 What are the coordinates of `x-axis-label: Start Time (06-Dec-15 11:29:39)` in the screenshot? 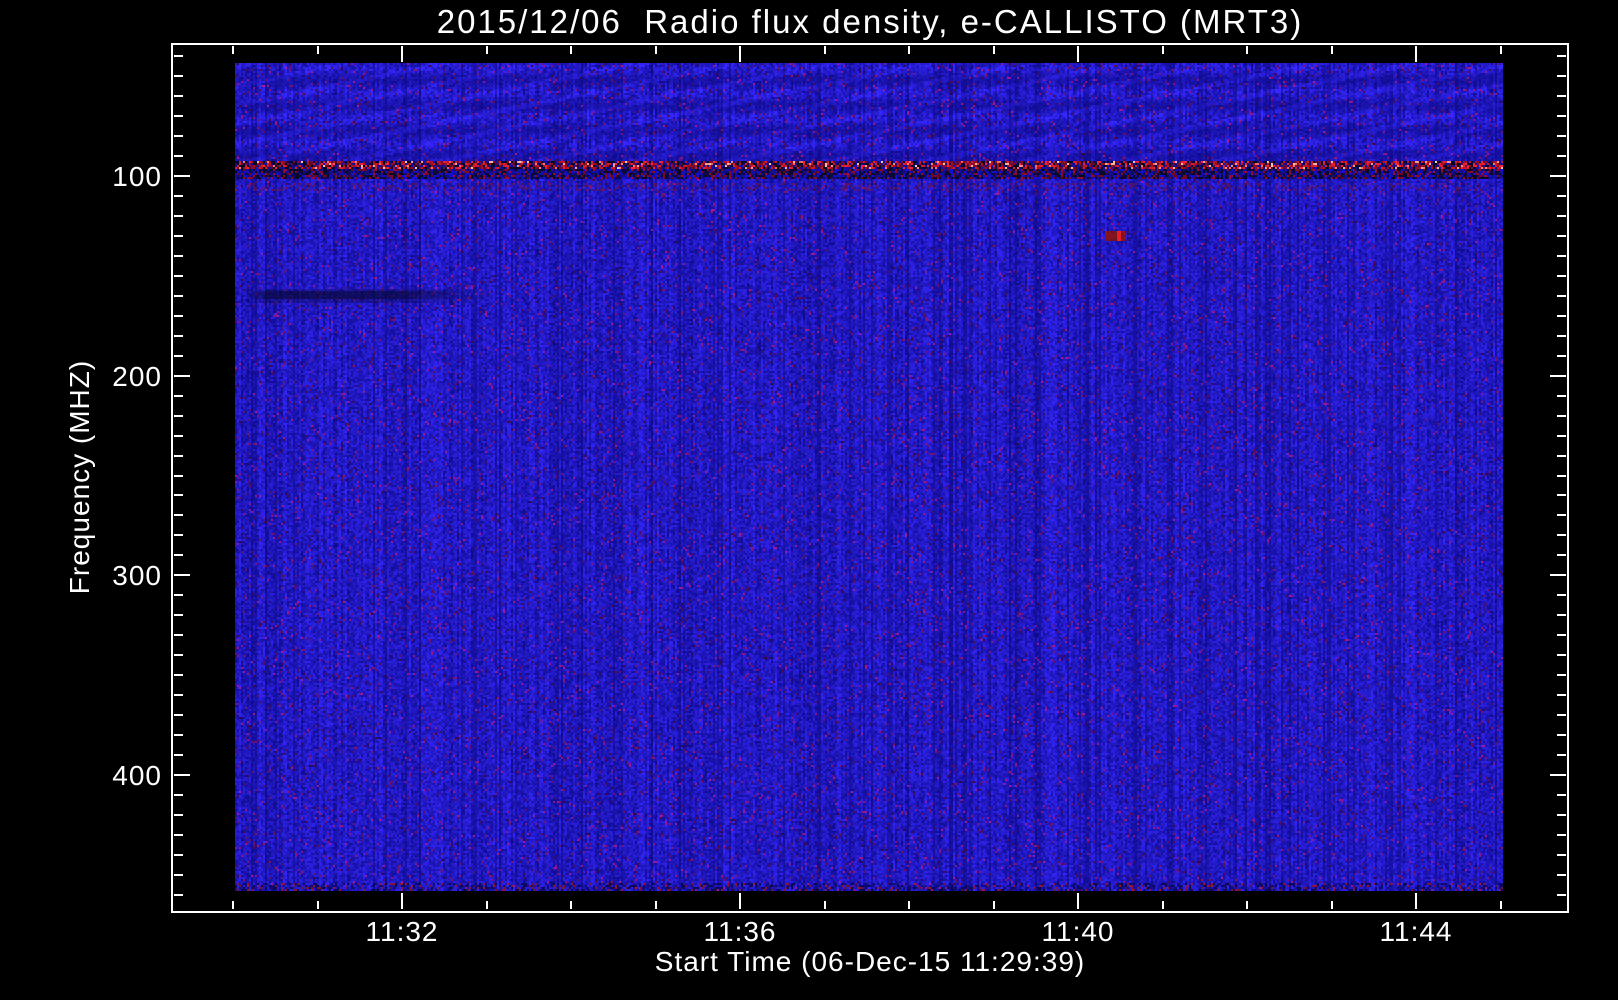 It's located at (870, 961).